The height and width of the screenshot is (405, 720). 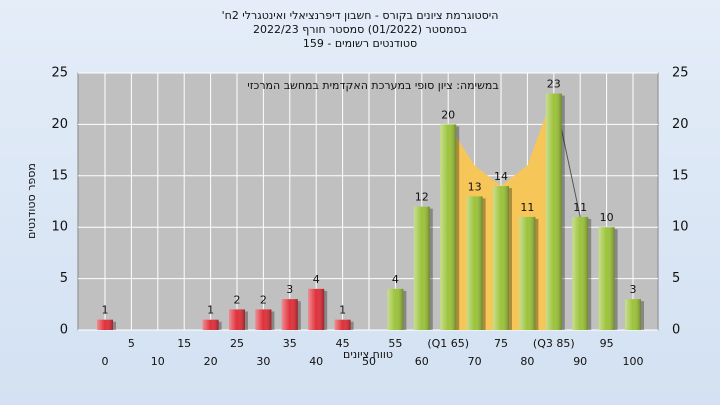 I want to click on y-tick-label-right: 20, so click(x=680, y=124).